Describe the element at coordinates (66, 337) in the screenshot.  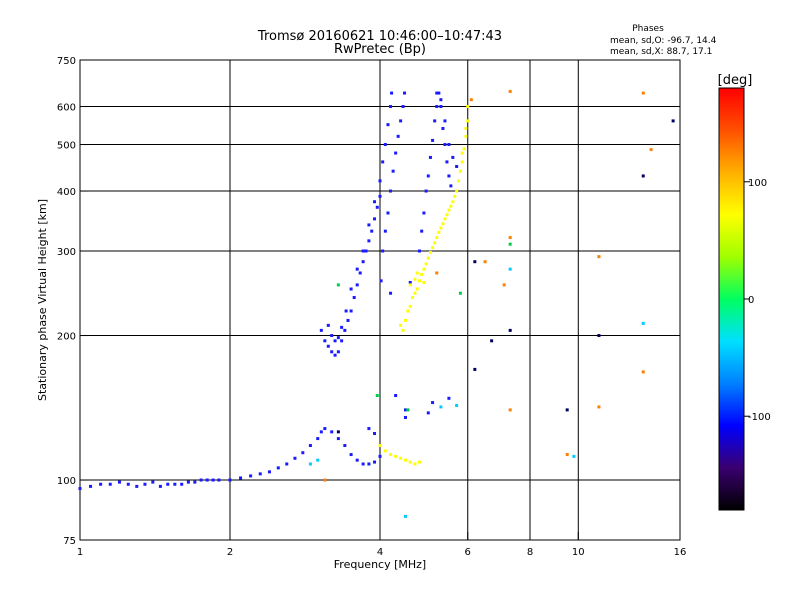
I see `y-tick-label: 200` at that location.